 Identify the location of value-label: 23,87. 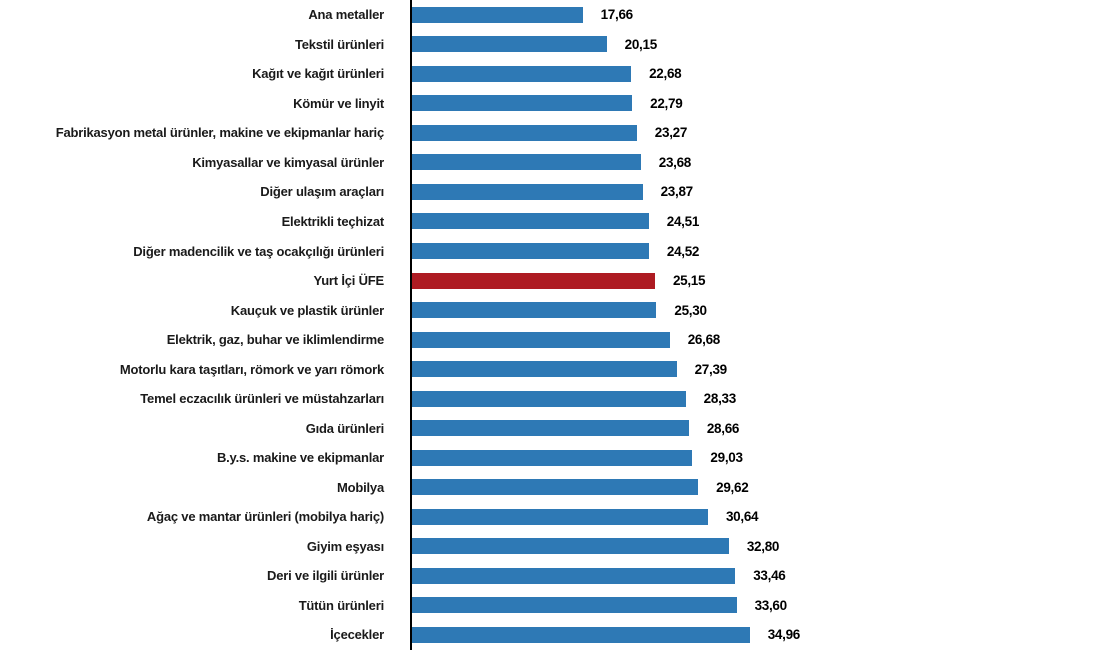
(677, 192).